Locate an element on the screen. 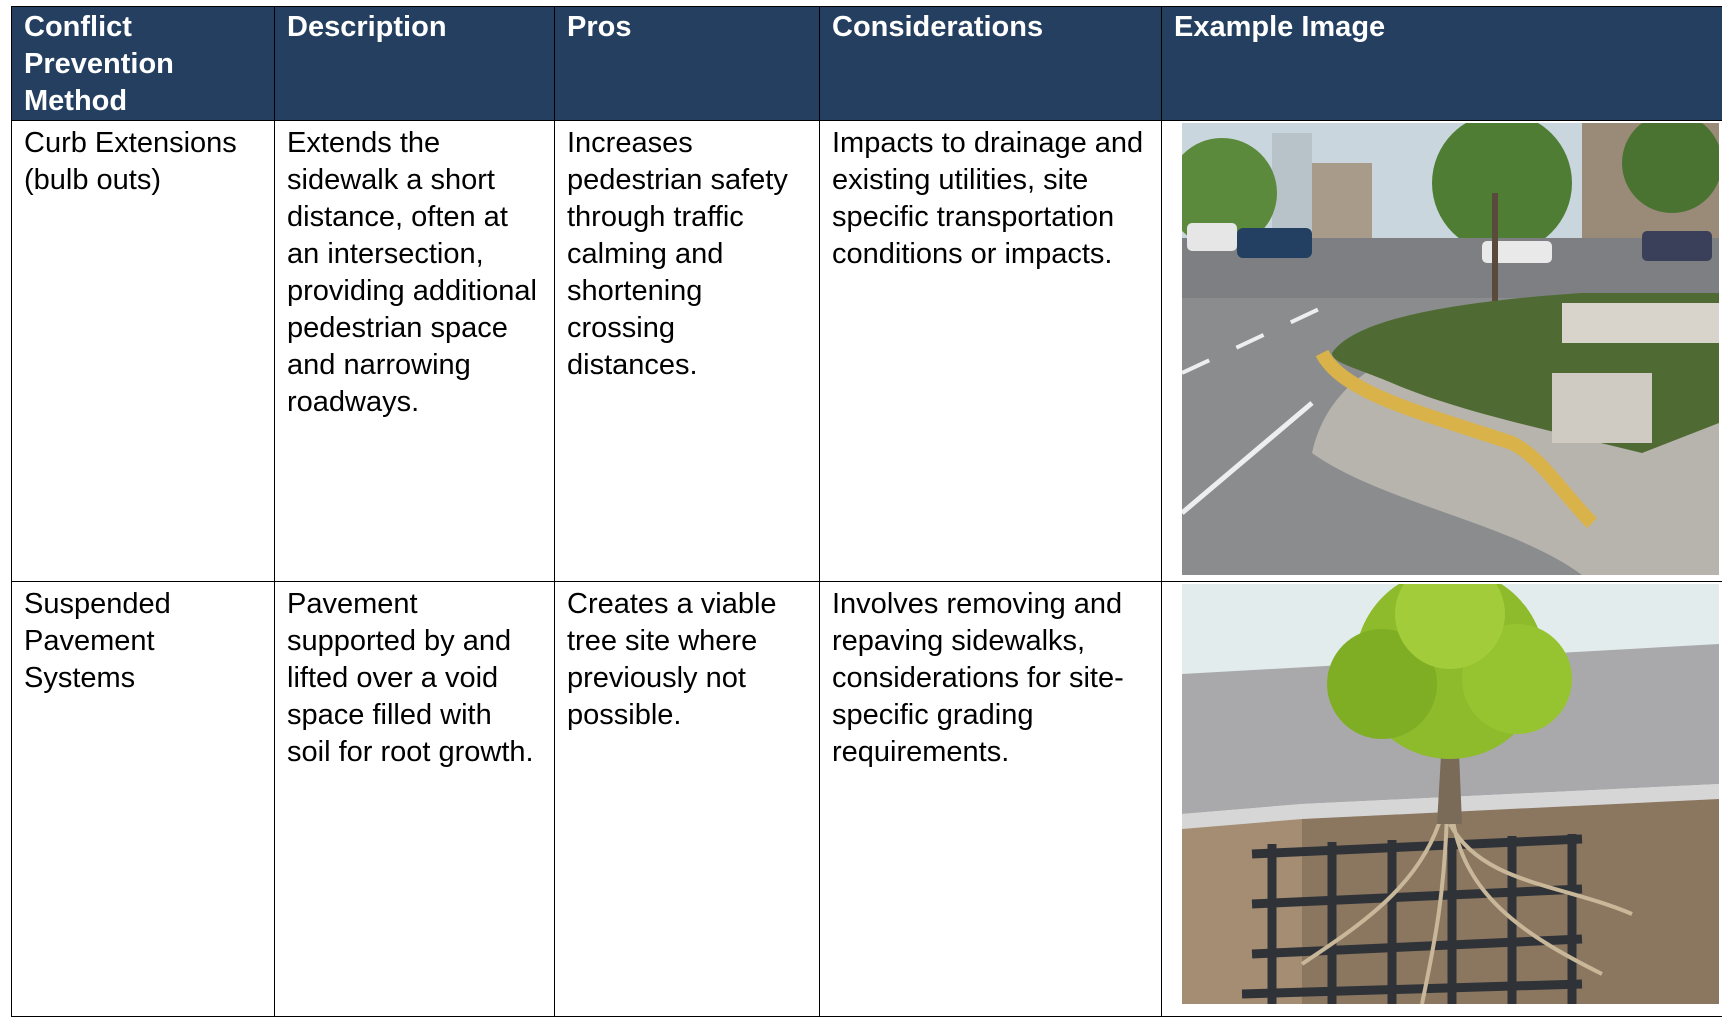 This screenshot has height=1017, width=1730. curb-extension-photo is located at coordinates (1450, 349).